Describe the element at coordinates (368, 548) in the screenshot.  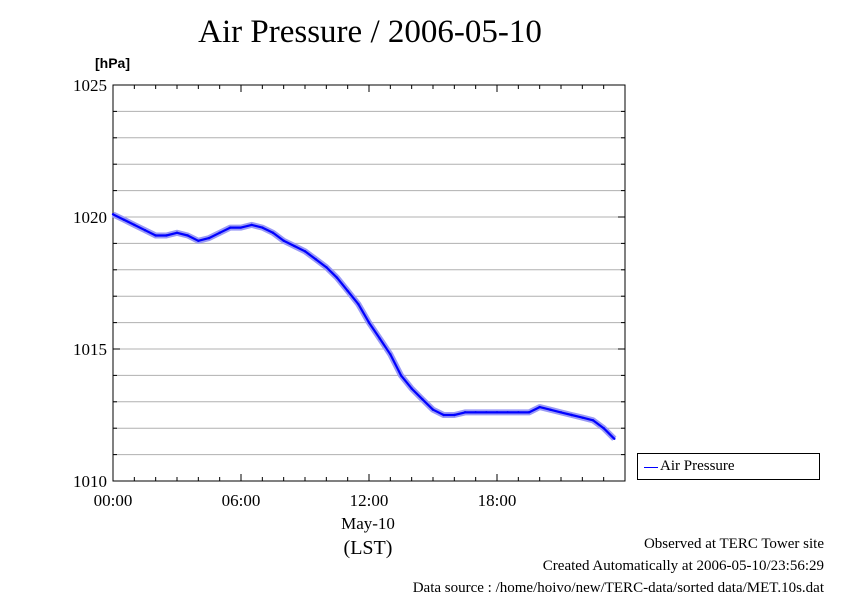
I see `x-axis-timezone-label: (LST)` at that location.